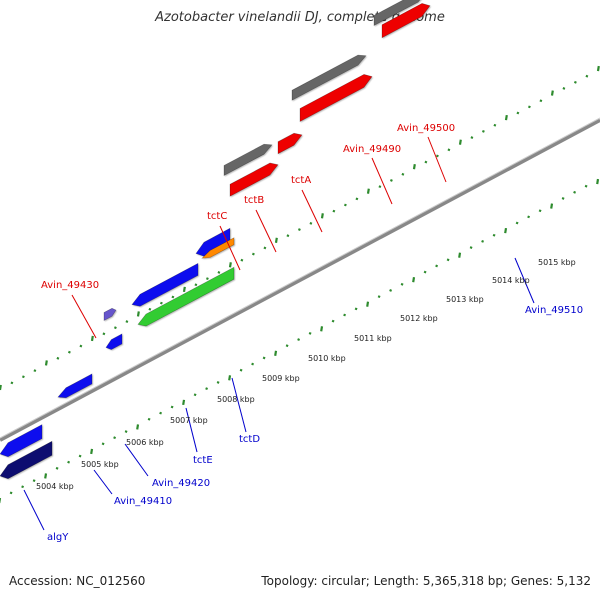  I want to click on feature-arrow-f2, so click(26, 460).